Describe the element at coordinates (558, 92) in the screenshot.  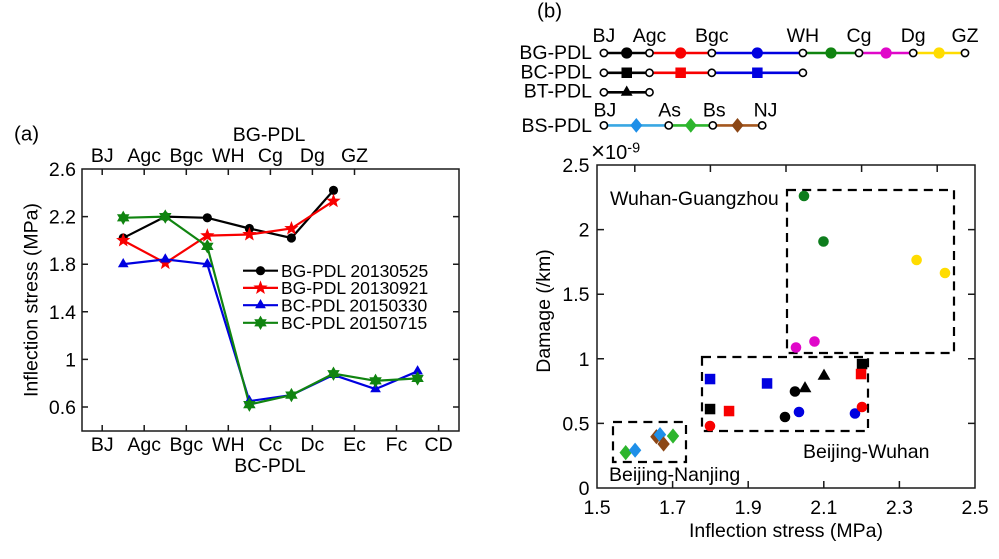
I see `svg-text: BT-PDL` at that location.